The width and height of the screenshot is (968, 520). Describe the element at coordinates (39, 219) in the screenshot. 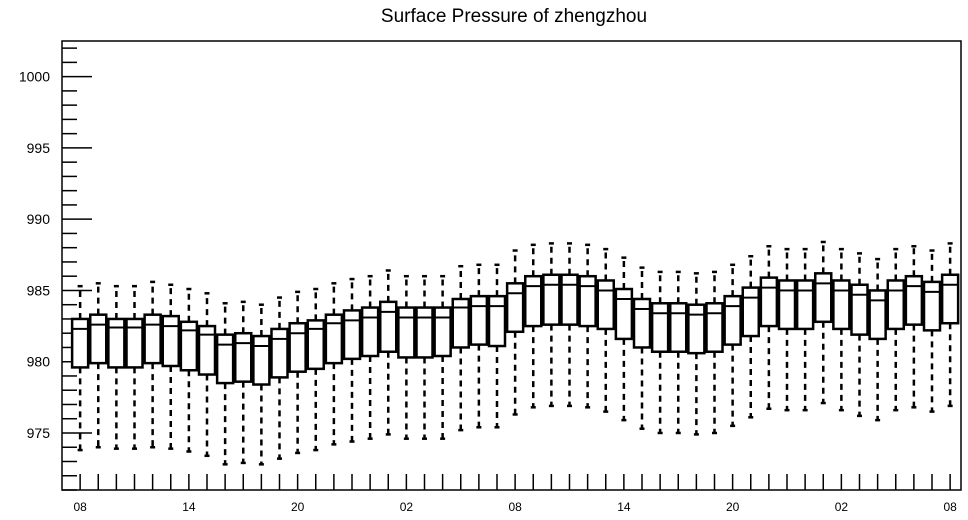

I see `y-tick-label: 990` at that location.